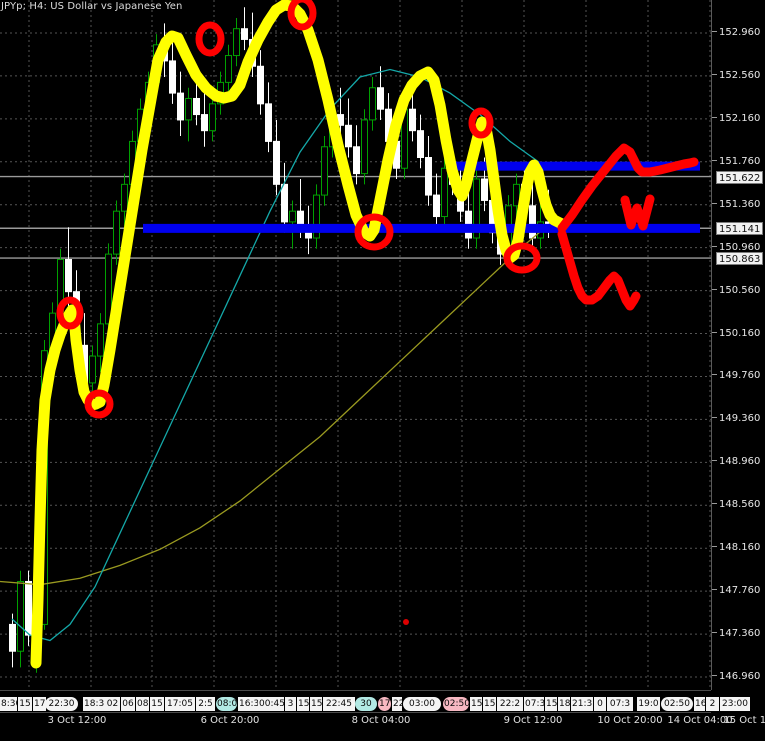 The width and height of the screenshot is (765, 741). Describe the element at coordinates (736, 291) in the screenshot. I see `price-tick-label: 150.560` at that location.